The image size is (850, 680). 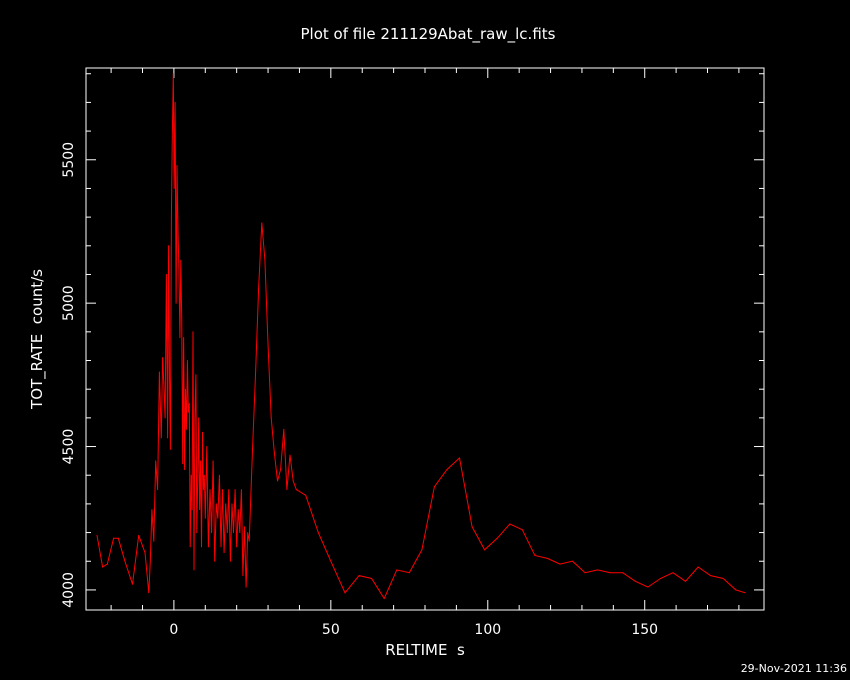 I want to click on x-axis-label: RELTIME s, so click(x=425, y=650).